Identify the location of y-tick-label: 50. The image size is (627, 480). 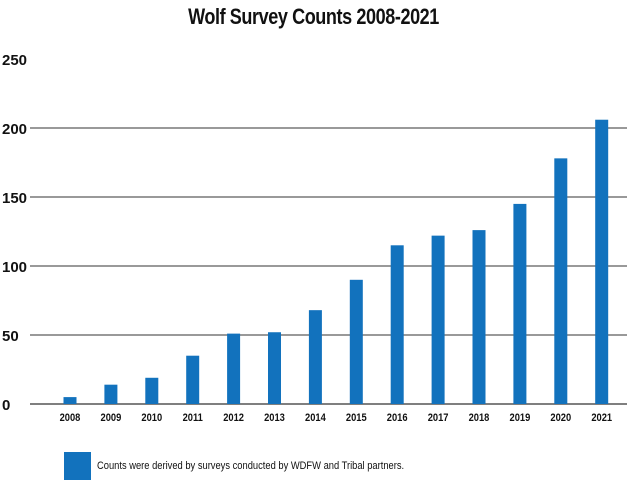
(10, 336).